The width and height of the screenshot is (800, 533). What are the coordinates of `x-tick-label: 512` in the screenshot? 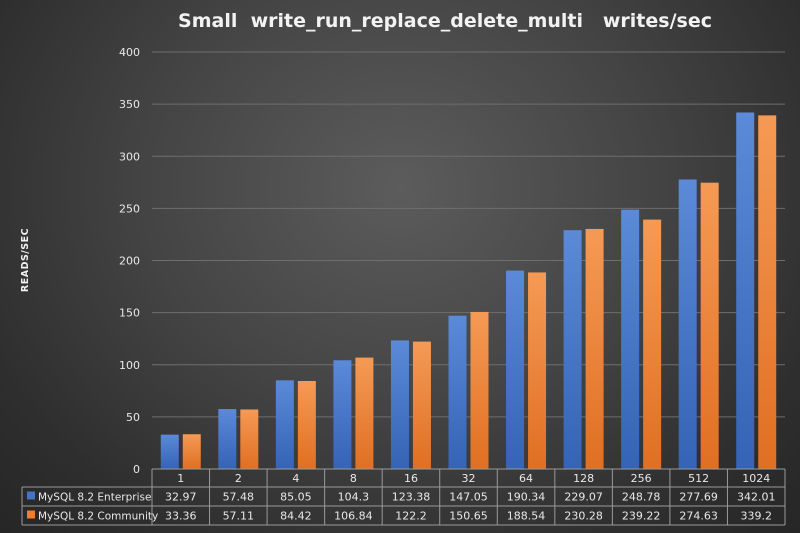 It's located at (698, 478).